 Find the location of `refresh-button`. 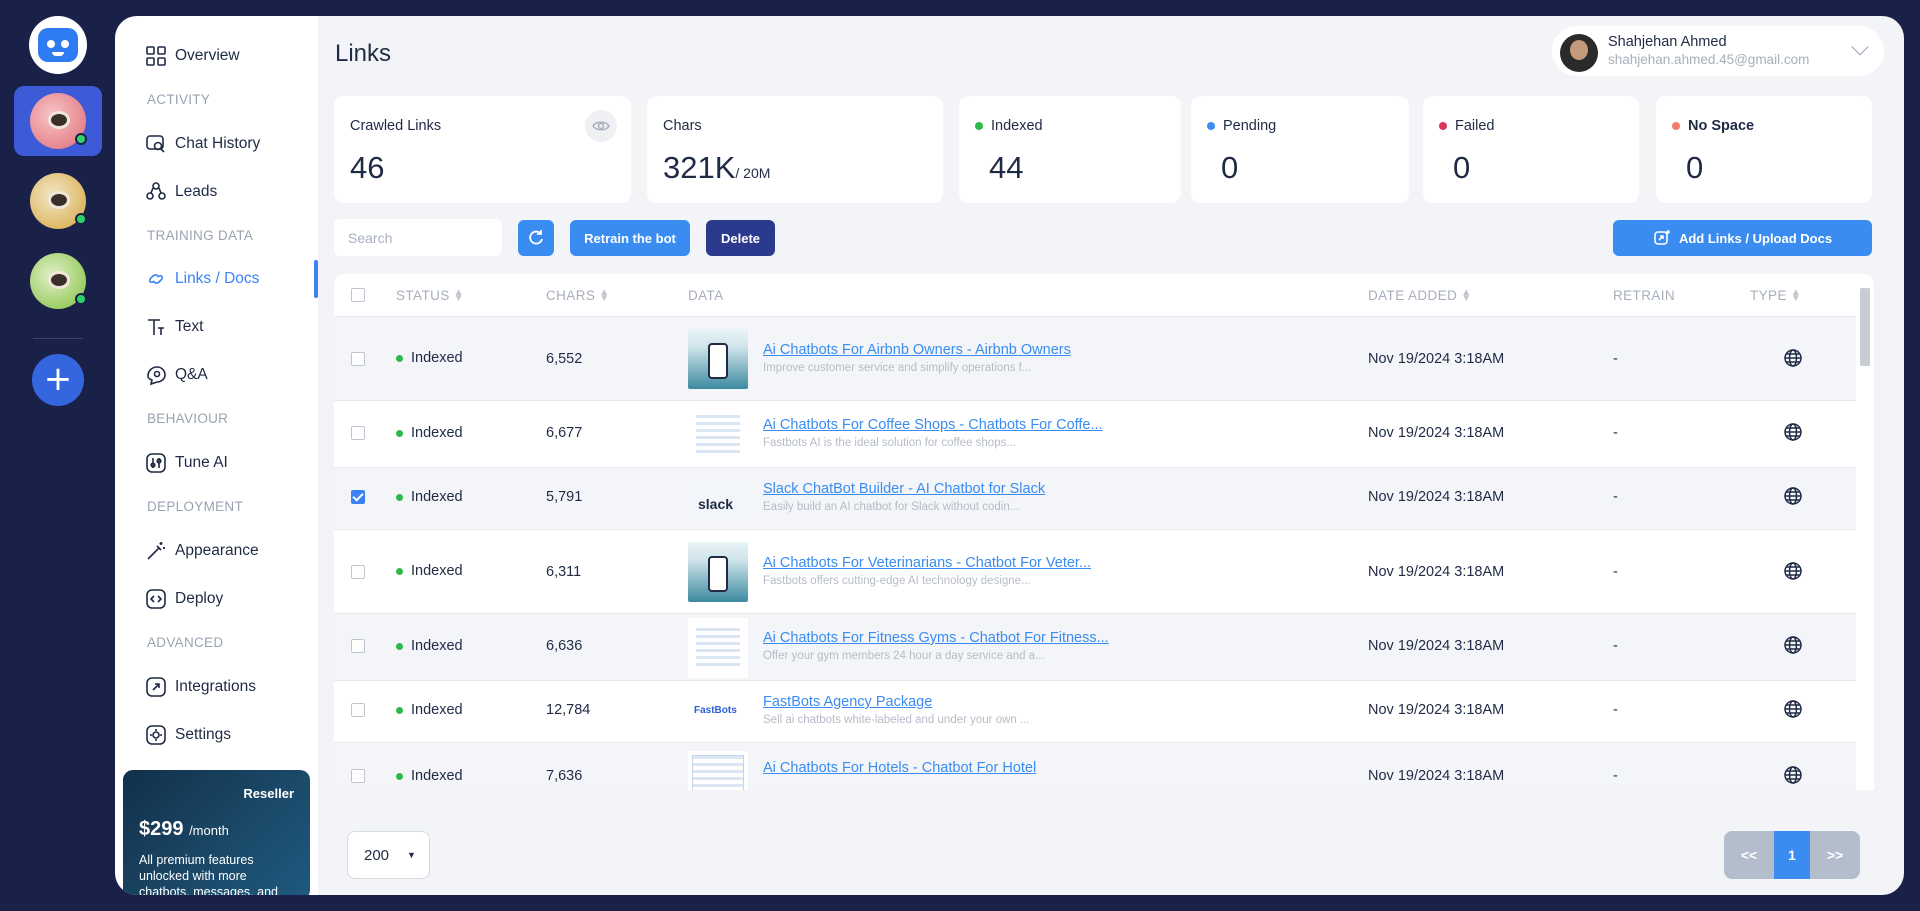

refresh-button is located at coordinates (536, 238).